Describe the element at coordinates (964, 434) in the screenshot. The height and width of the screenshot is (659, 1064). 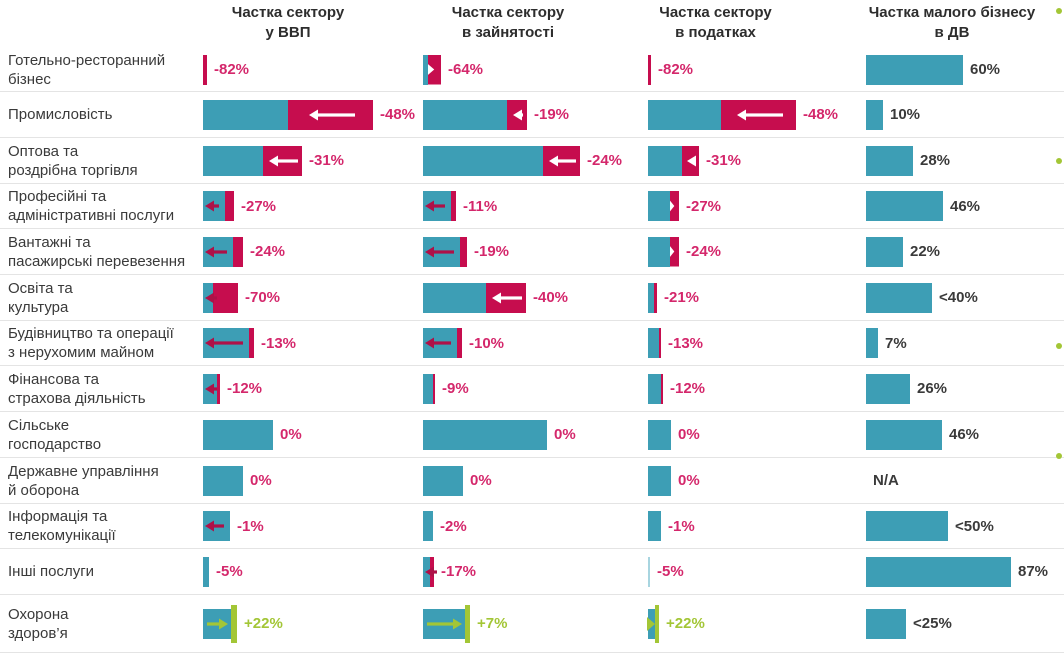
I see `value-label: 46%` at that location.